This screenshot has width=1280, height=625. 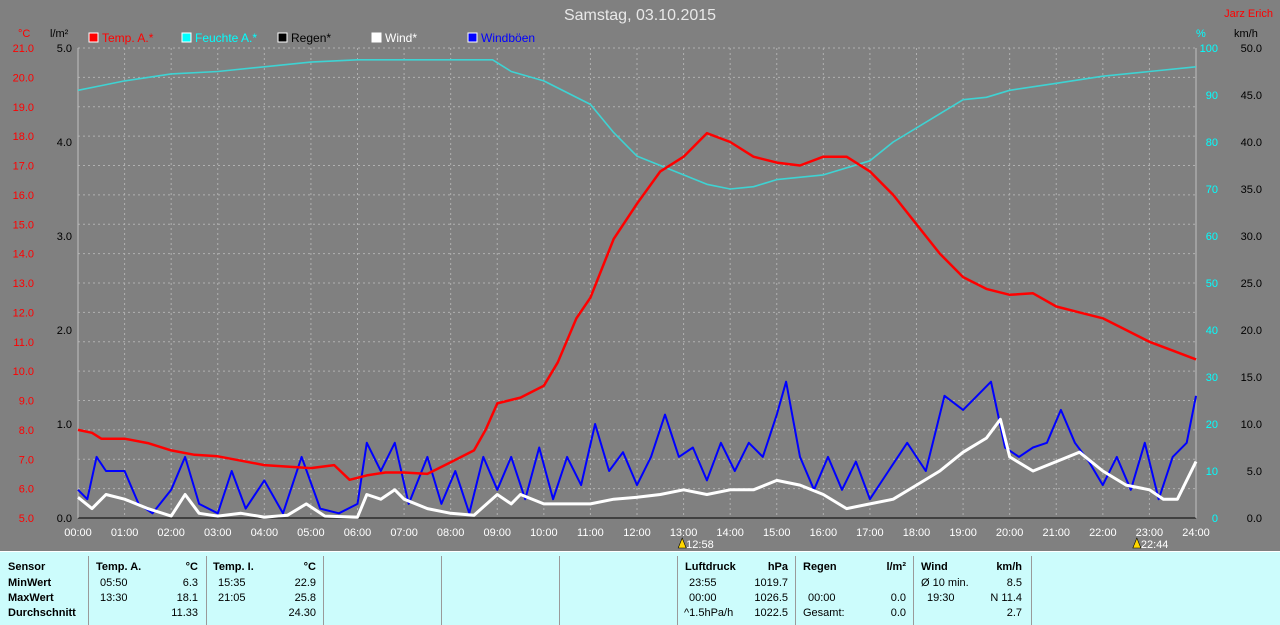 I want to click on chart-title: Samstag, 03.10.2015, so click(x=640, y=15).